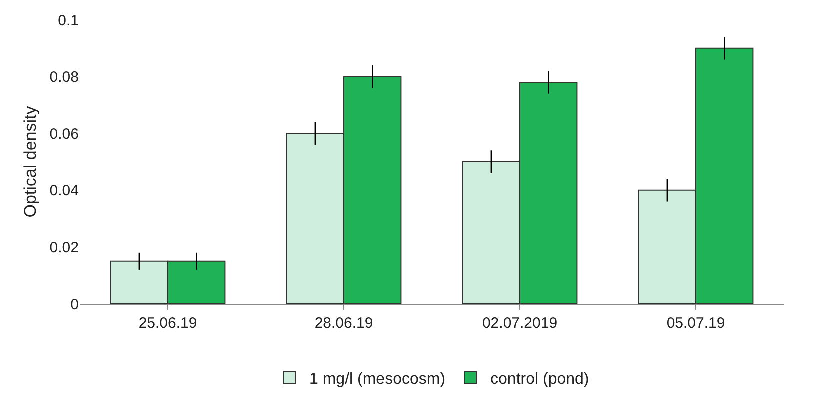 The image size is (814, 407). What do you see at coordinates (74, 305) in the screenshot?
I see `y-tick-label: 0` at bounding box center [74, 305].